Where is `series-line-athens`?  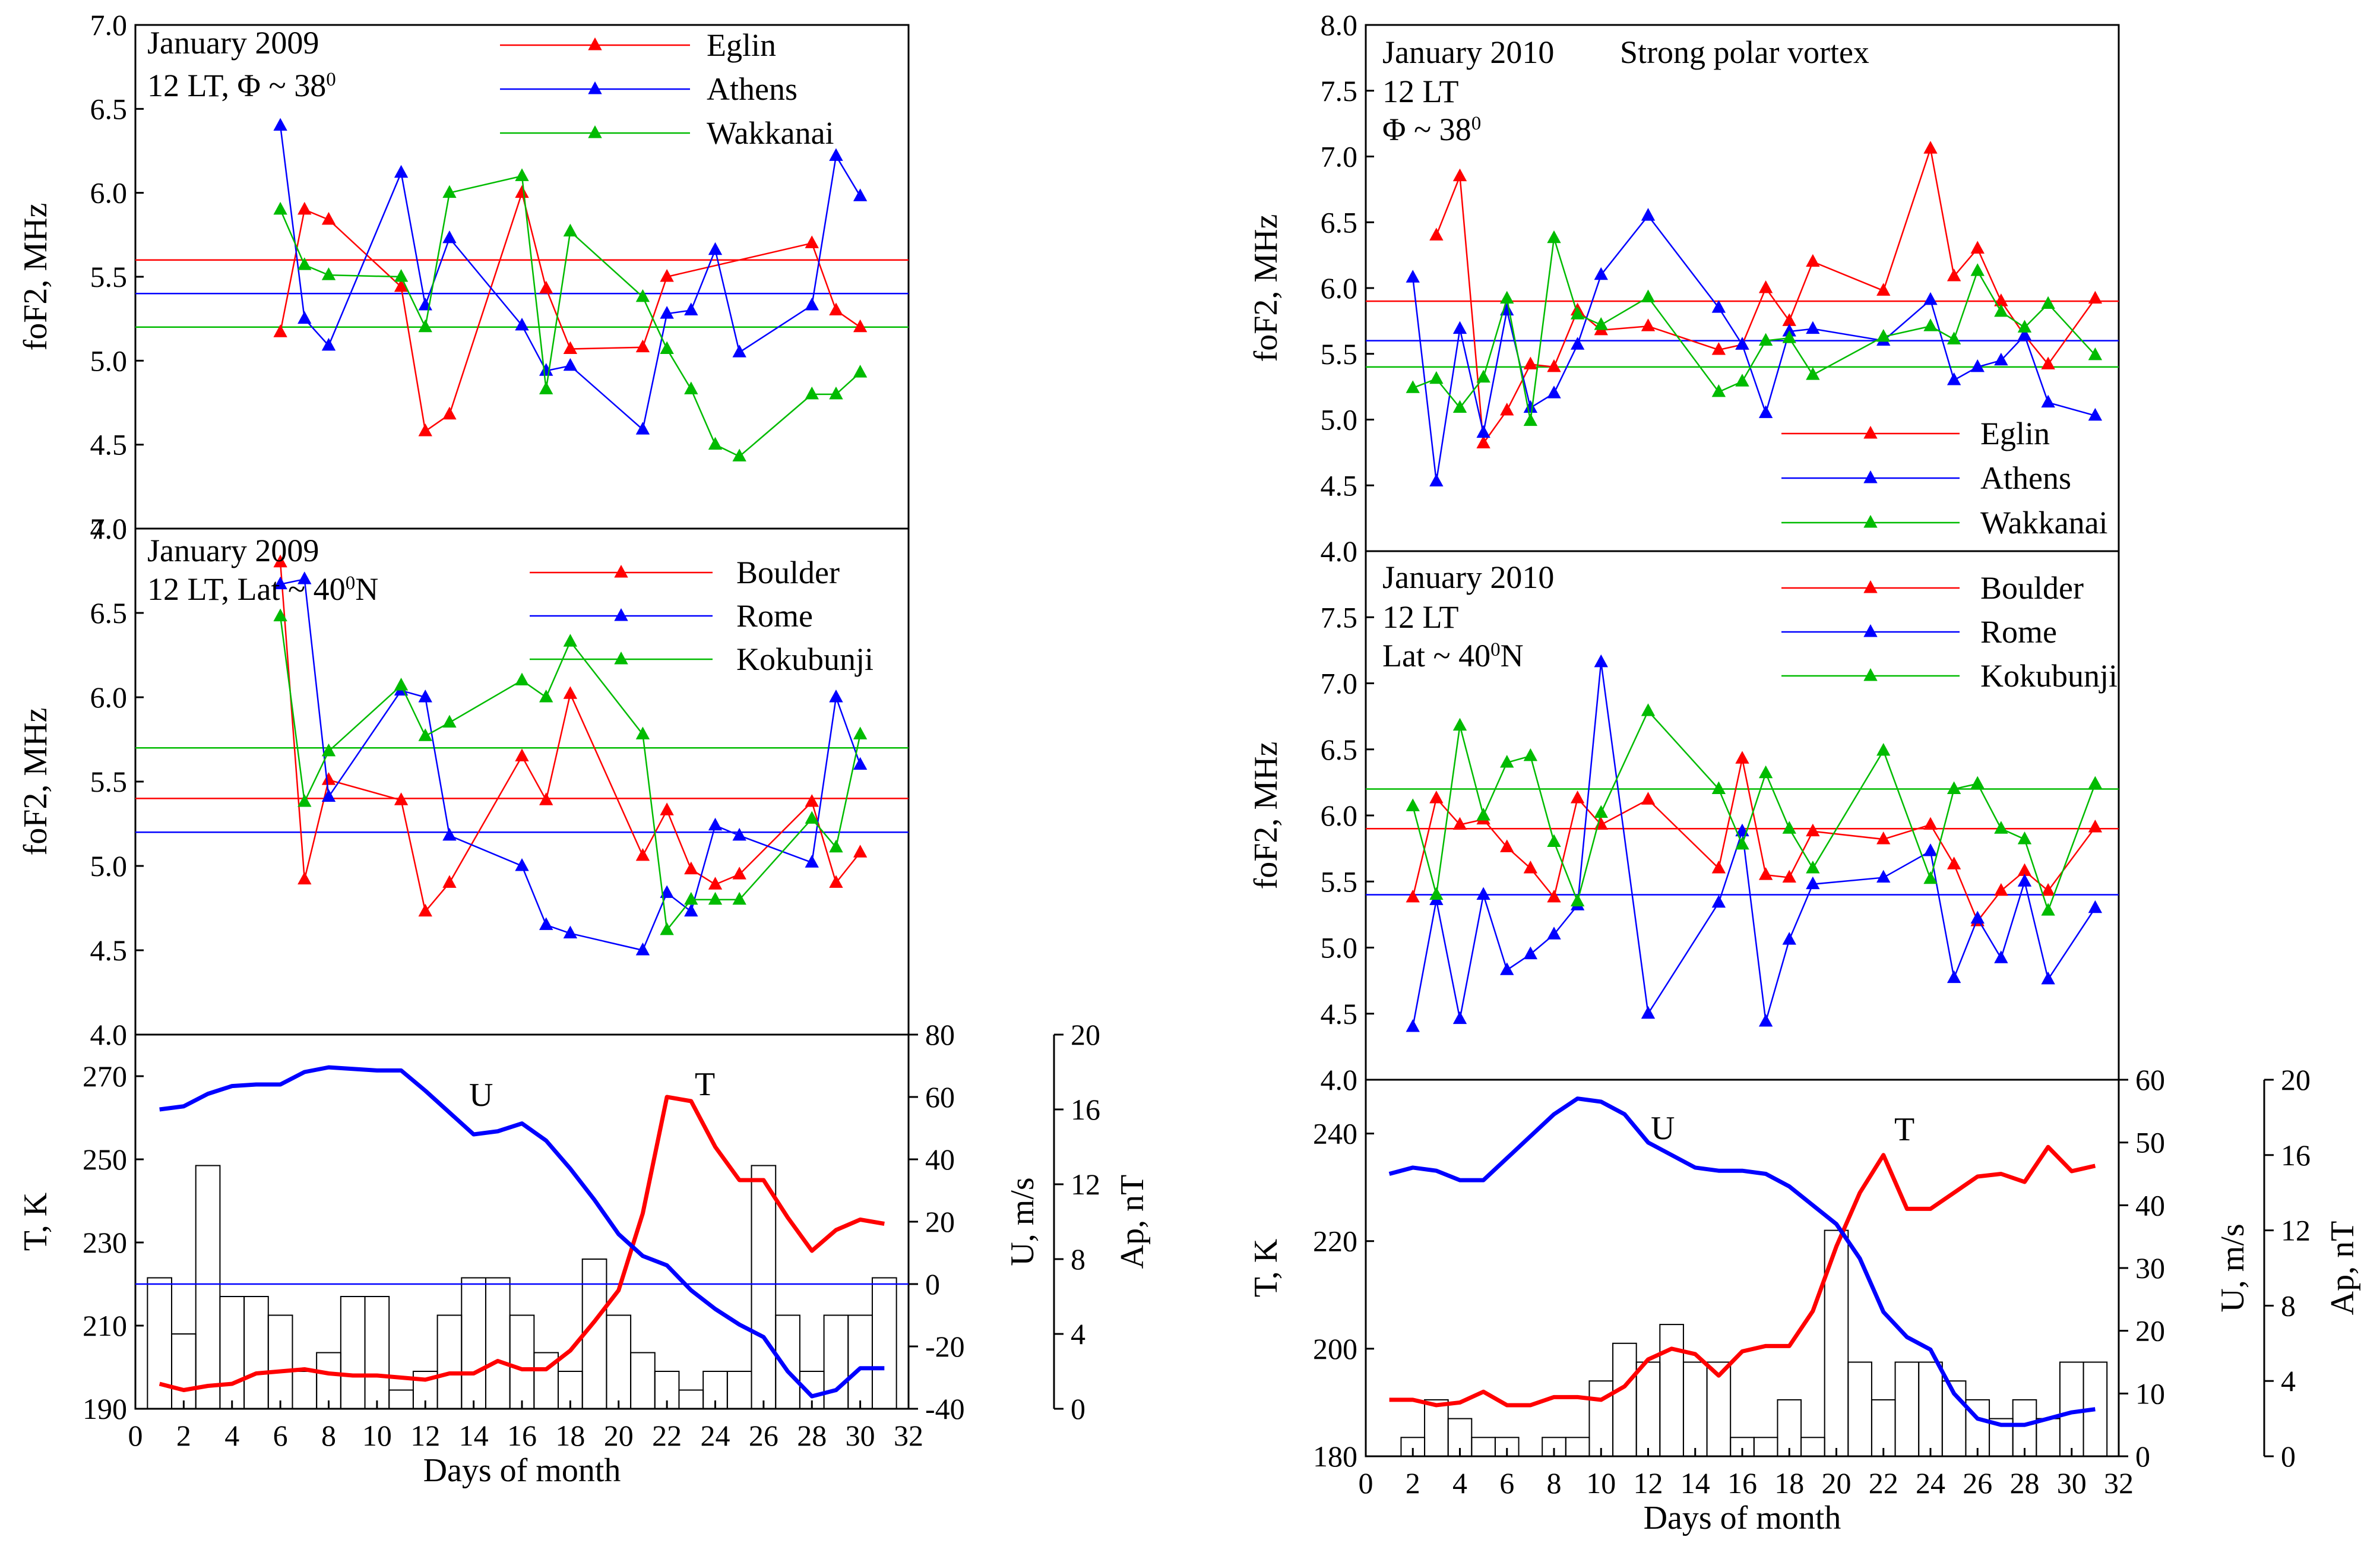 series-line-athens is located at coordinates (570, 278).